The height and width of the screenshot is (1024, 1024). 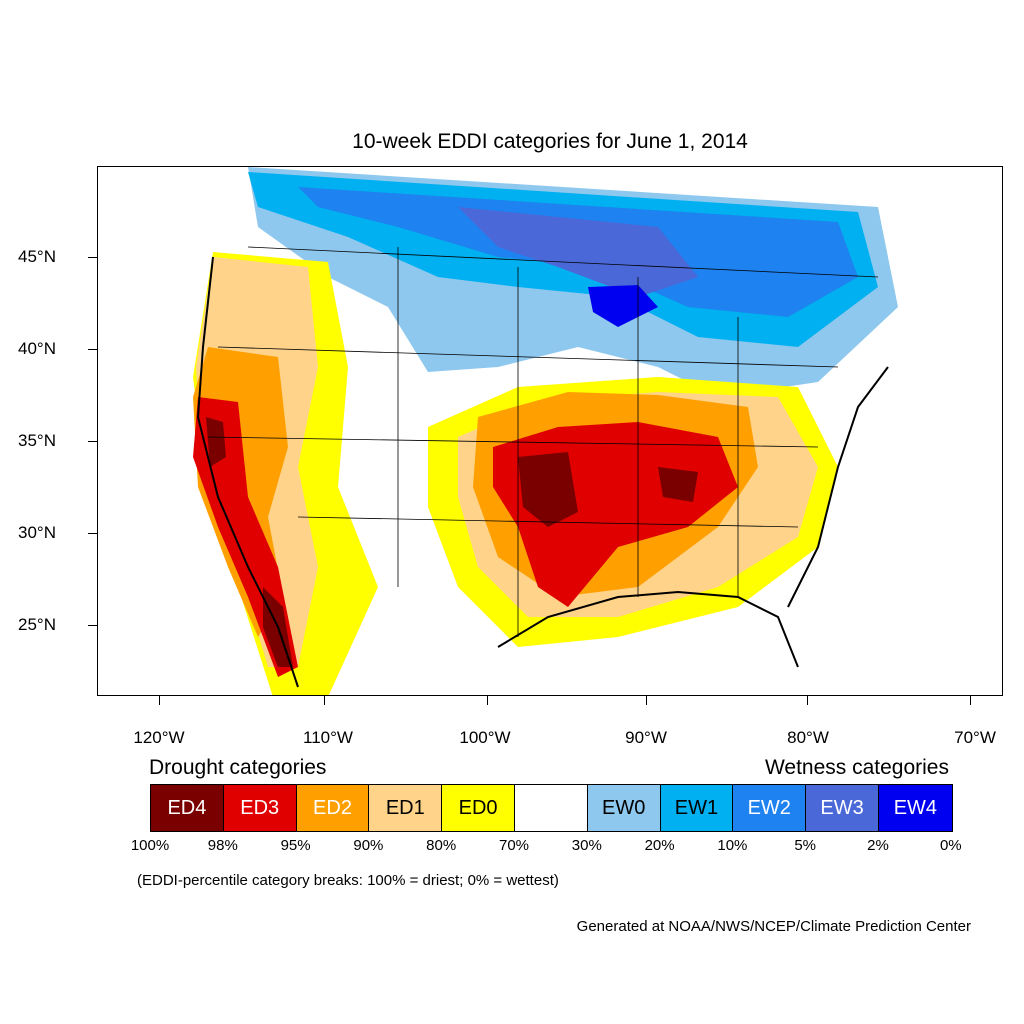 What do you see at coordinates (406, 808) in the screenshot?
I see `legend-swatch-ed1: ED1` at bounding box center [406, 808].